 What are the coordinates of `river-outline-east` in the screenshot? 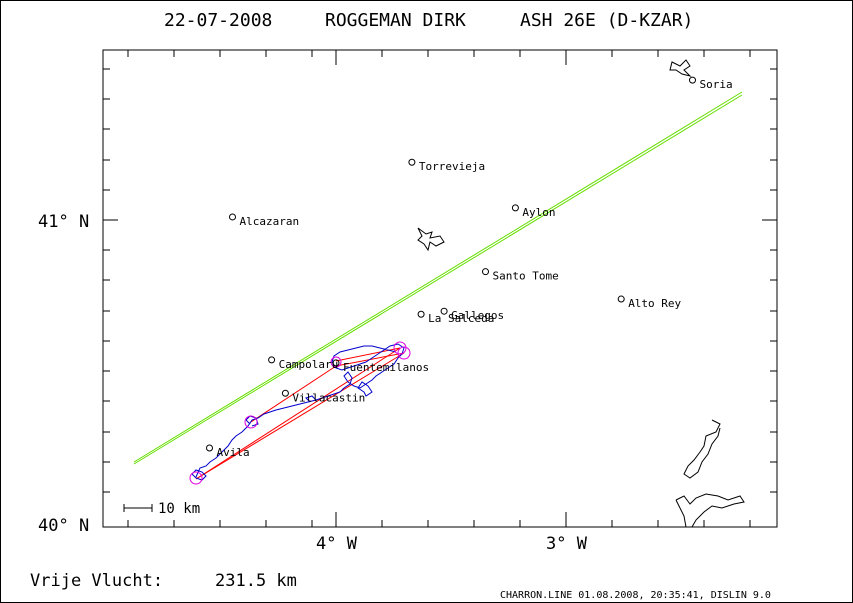 It's located at (702, 449).